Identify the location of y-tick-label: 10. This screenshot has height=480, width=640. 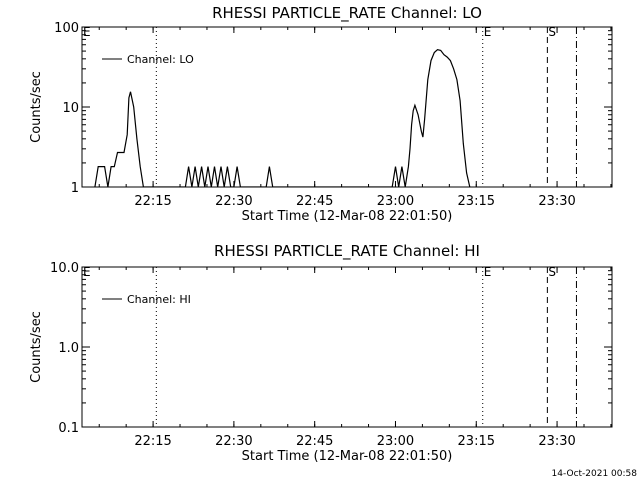
(70, 108).